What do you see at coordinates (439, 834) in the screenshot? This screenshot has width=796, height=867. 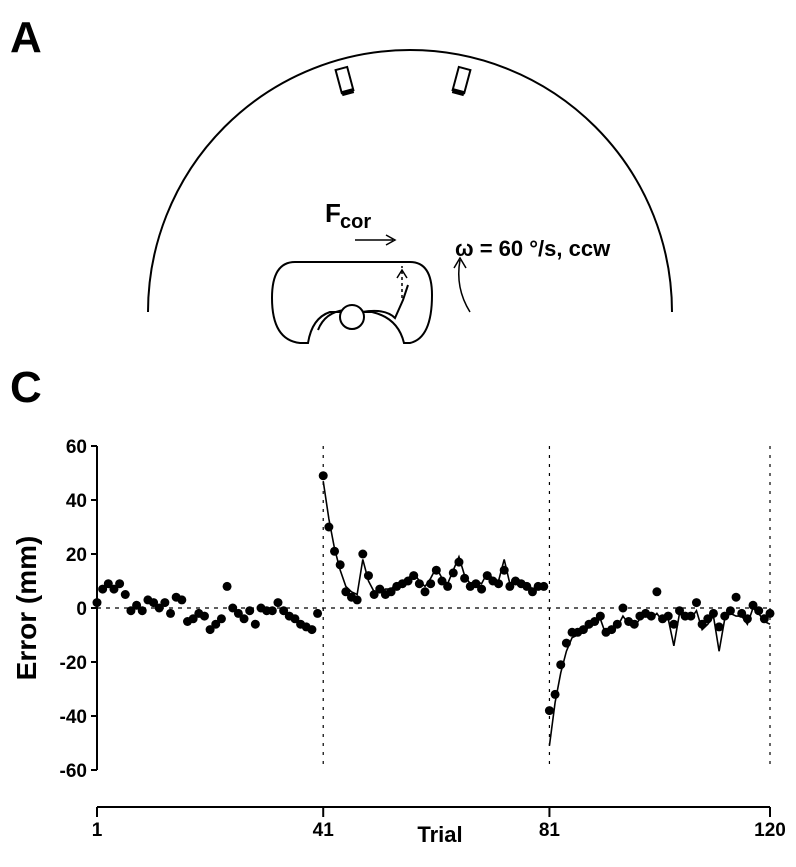 I see `x-axis-label: Trial` at bounding box center [439, 834].